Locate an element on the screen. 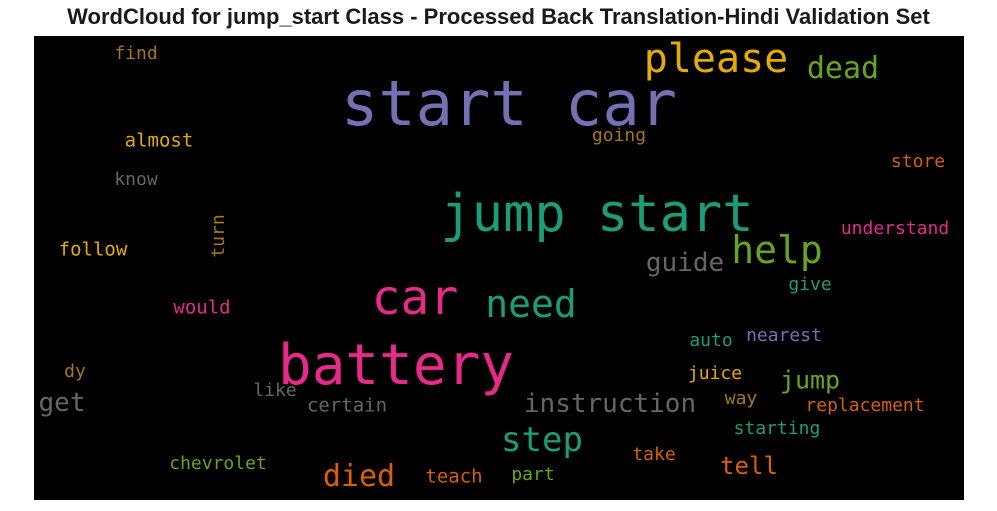 The height and width of the screenshot is (511, 997). word-going: going is located at coordinates (619, 135).